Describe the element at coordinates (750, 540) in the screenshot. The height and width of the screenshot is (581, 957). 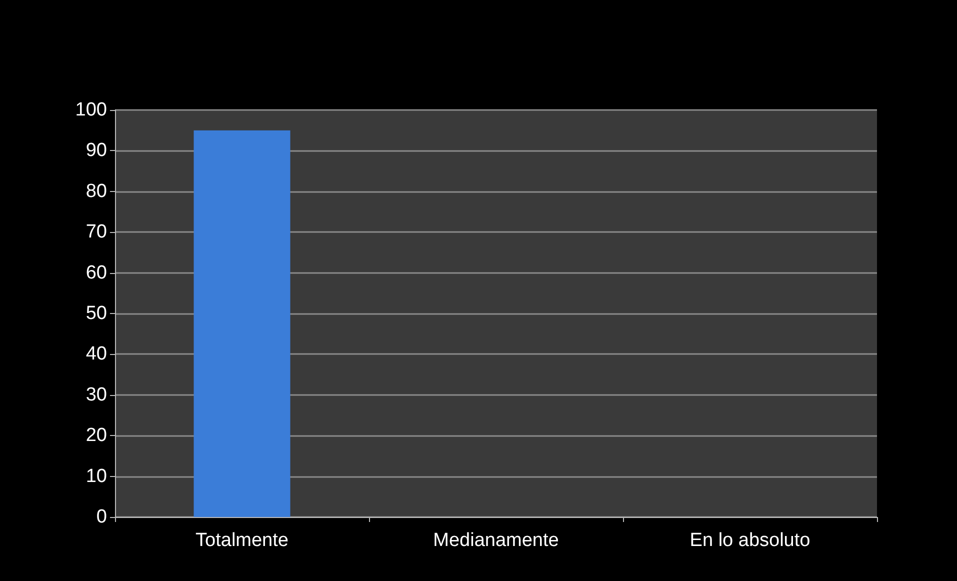
I see `x-tick-label: En lo absoluto` at that location.